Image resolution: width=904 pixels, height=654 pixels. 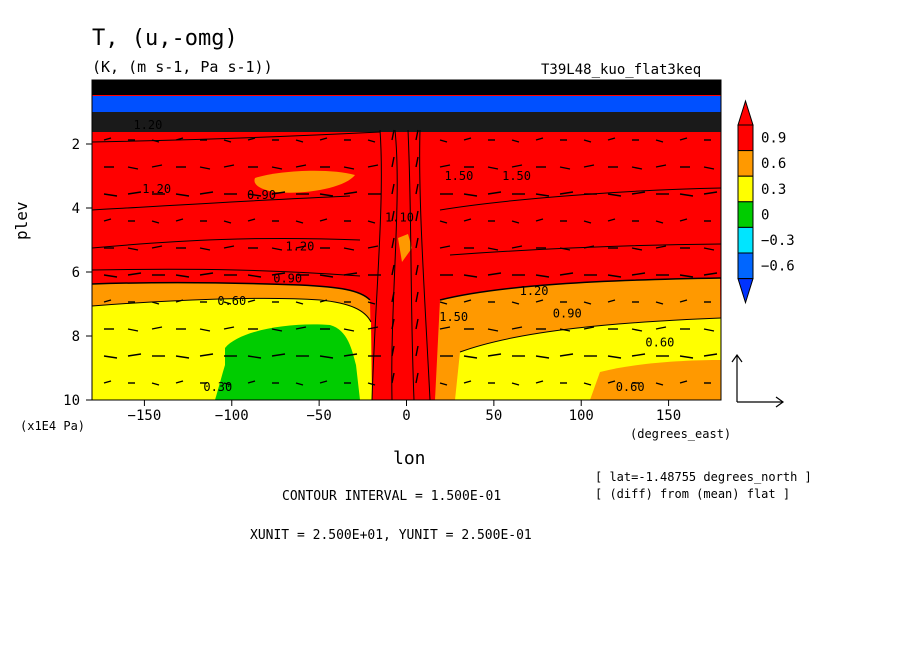 I want to click on x-tick-label: 100, so click(x=581, y=416).